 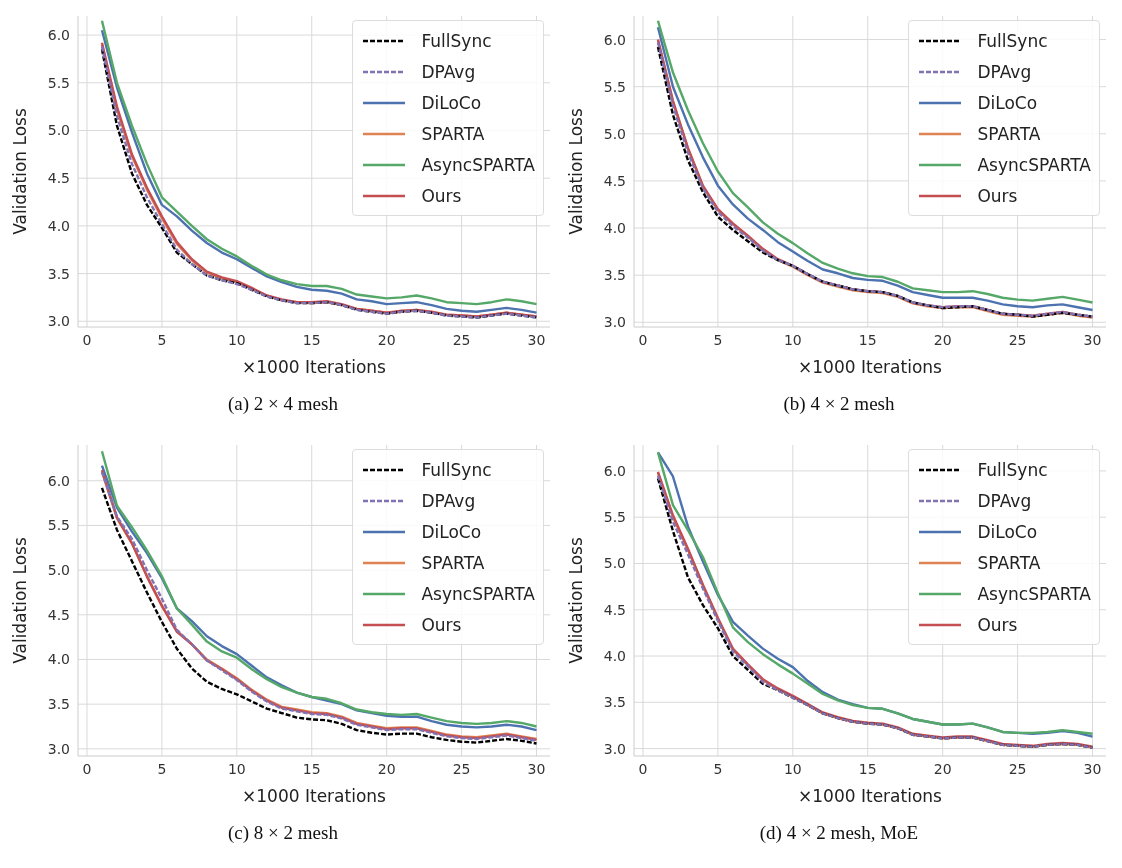 What do you see at coordinates (839, 404) in the screenshot?
I see `text: (b) 4 × 2 mesh` at bounding box center [839, 404].